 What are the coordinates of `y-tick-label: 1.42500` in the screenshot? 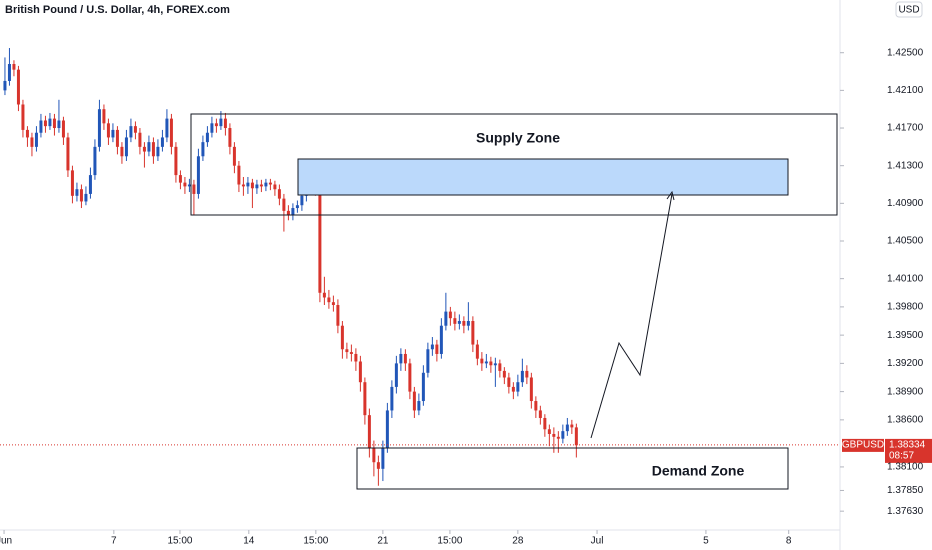 It's located at (905, 52).